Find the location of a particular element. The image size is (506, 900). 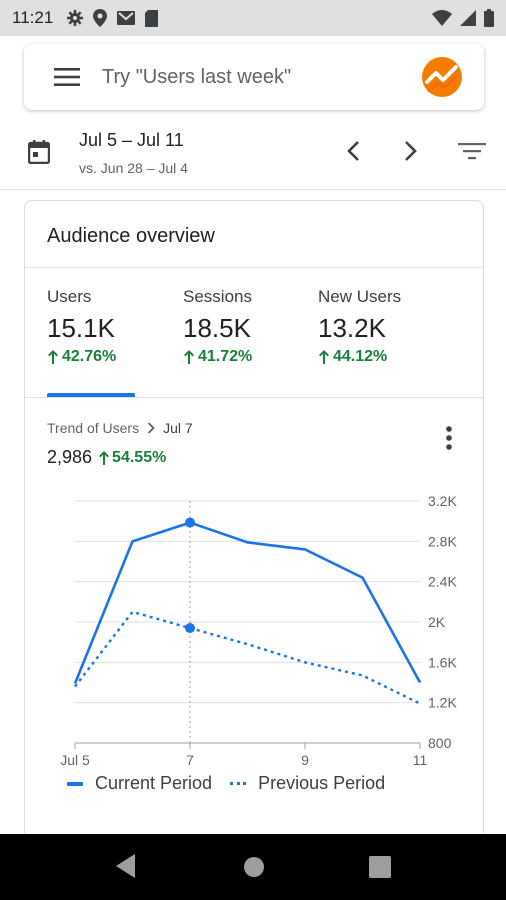

date-range-bar: Jul 5 – Jul 11 vs. Jun 28 – Jul 4 is located at coordinates (253, 155).